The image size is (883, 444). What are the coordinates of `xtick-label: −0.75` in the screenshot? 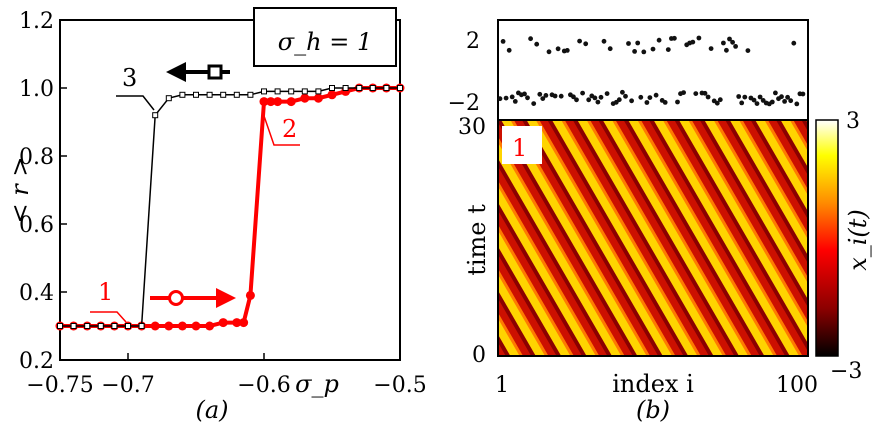 It's located at (59, 385).